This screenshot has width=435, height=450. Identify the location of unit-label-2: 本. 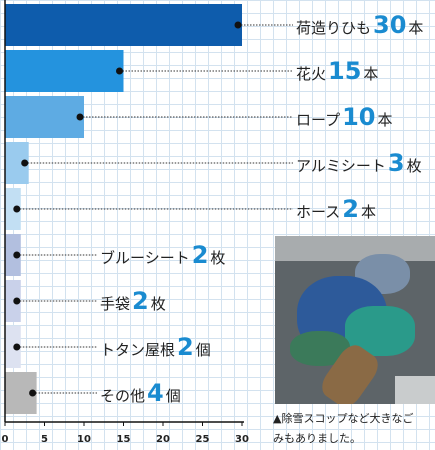
(385, 120).